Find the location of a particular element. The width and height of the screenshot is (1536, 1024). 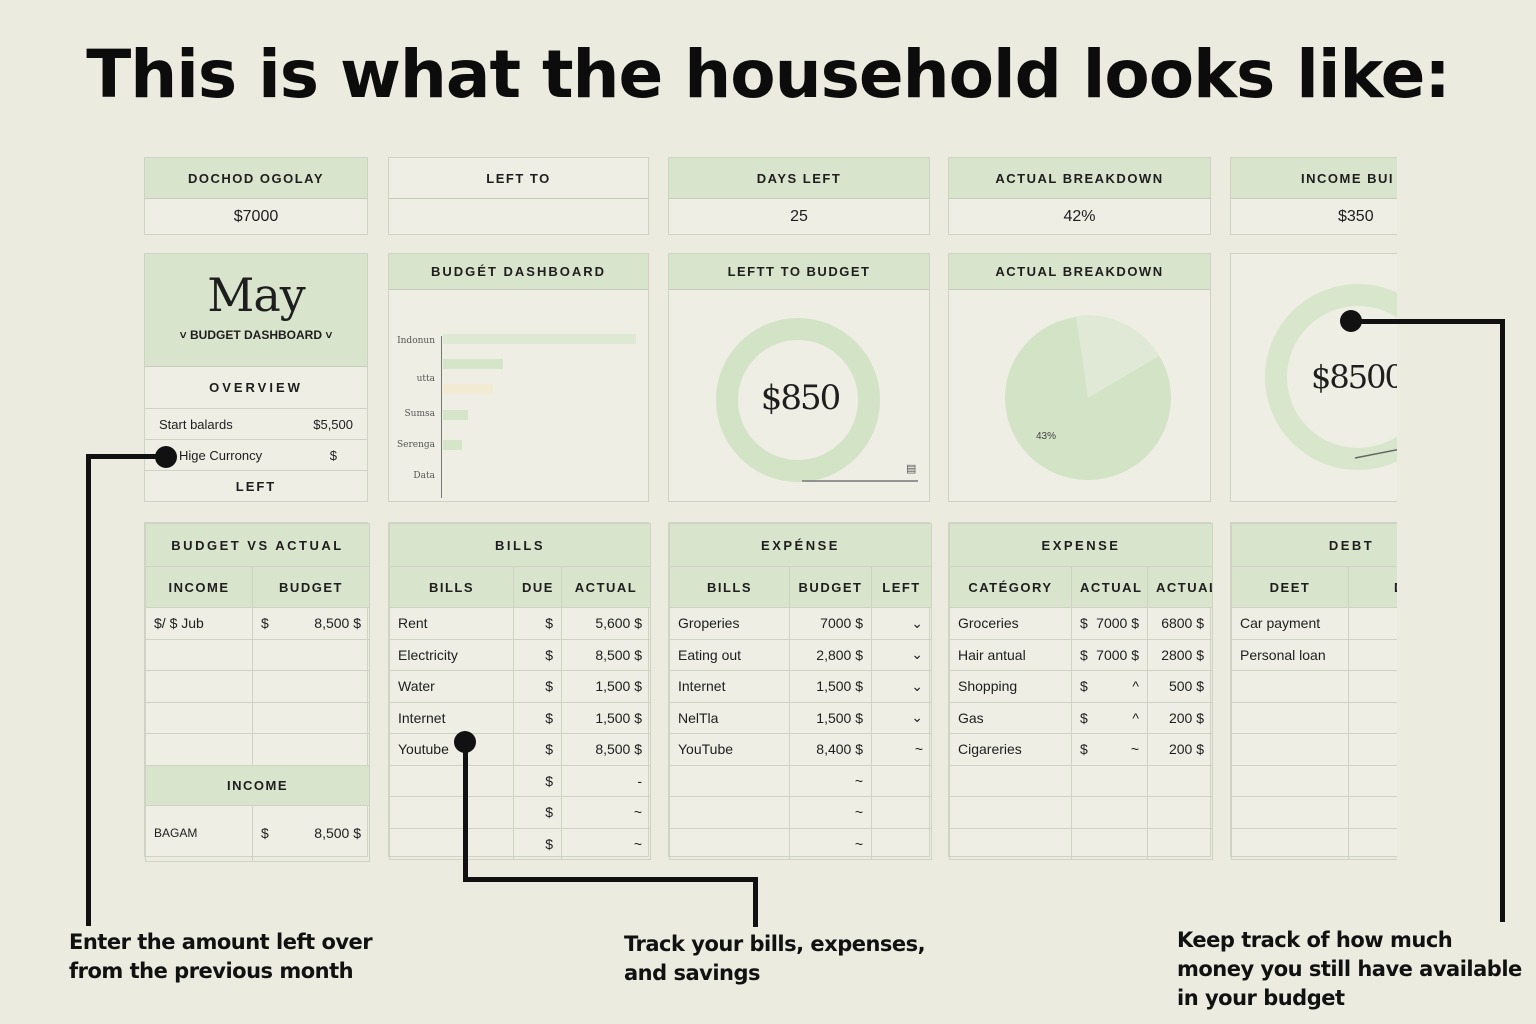

table-cell: Youtube is located at coordinates (451, 749).